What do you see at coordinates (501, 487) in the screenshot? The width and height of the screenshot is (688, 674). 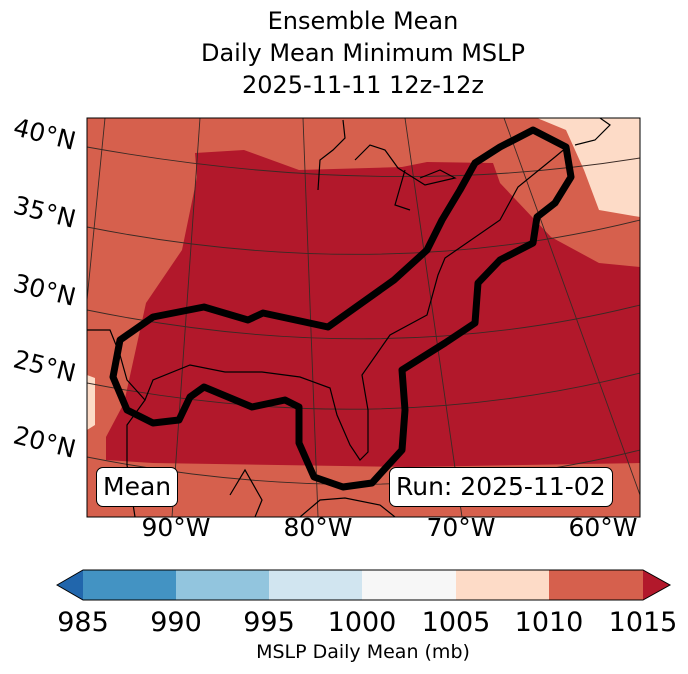 I see `run-date-label-box: Run: 2025-11-02` at bounding box center [501, 487].